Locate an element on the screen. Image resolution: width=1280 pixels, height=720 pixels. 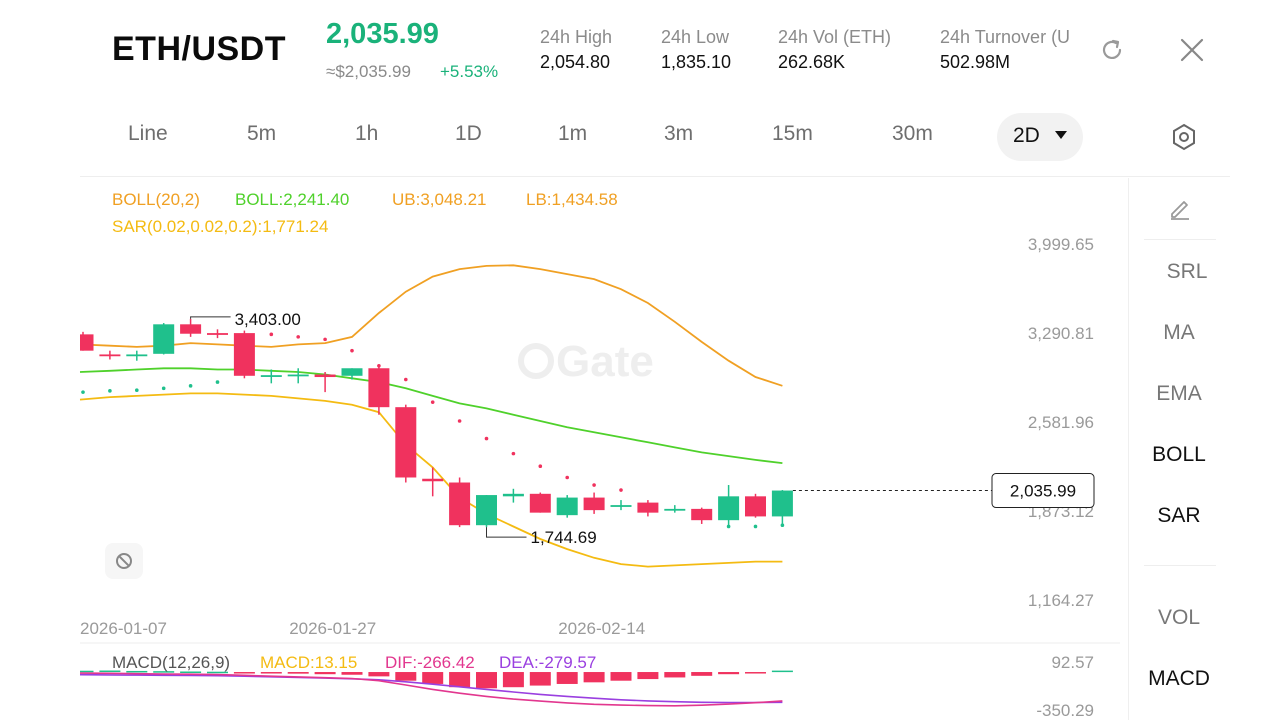
sidebar-item-sar: SAR is located at coordinates (1179, 515).